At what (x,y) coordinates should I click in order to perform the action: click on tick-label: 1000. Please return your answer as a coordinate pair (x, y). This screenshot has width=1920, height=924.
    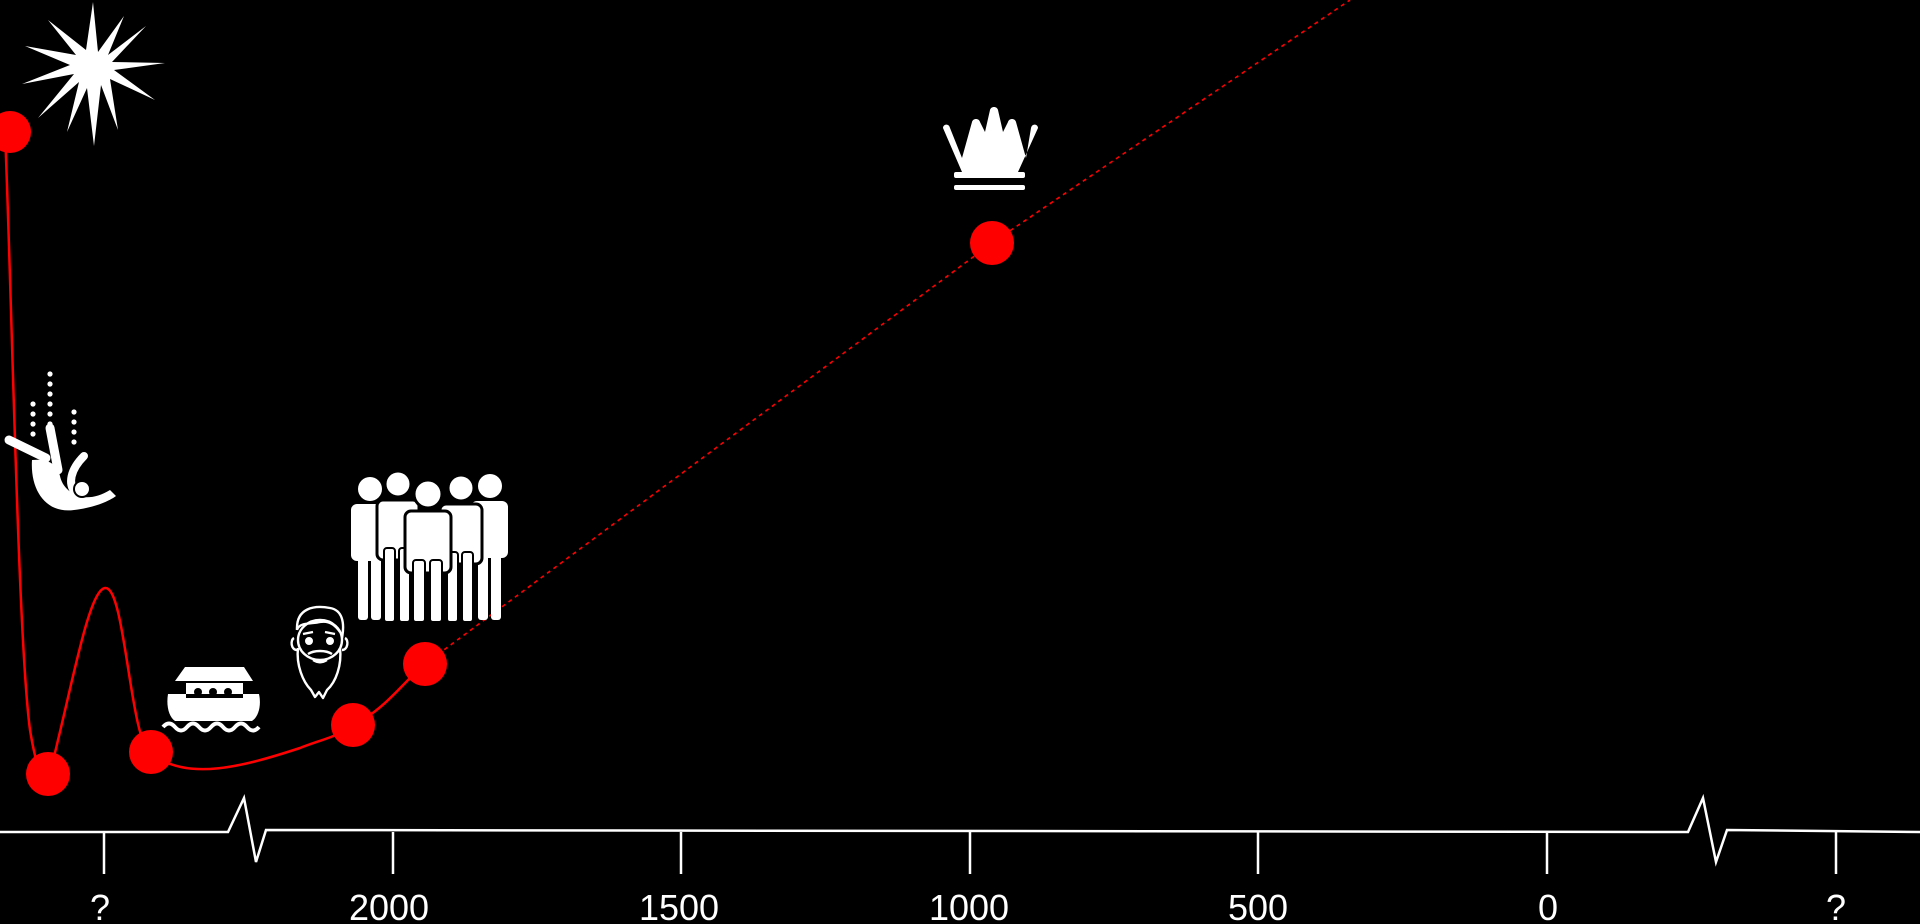
    Looking at the image, I should click on (969, 905).